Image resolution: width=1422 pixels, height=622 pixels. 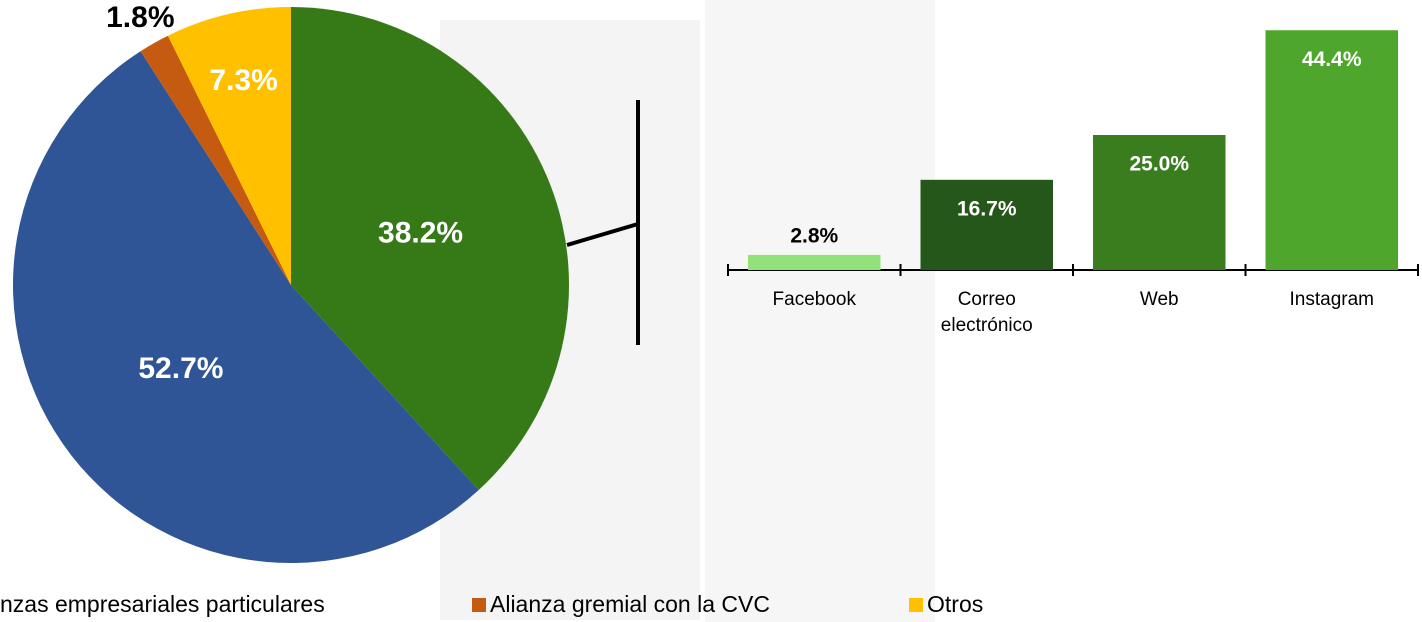 What do you see at coordinates (180, 368) in the screenshot?
I see `data-label: 52.7%` at bounding box center [180, 368].